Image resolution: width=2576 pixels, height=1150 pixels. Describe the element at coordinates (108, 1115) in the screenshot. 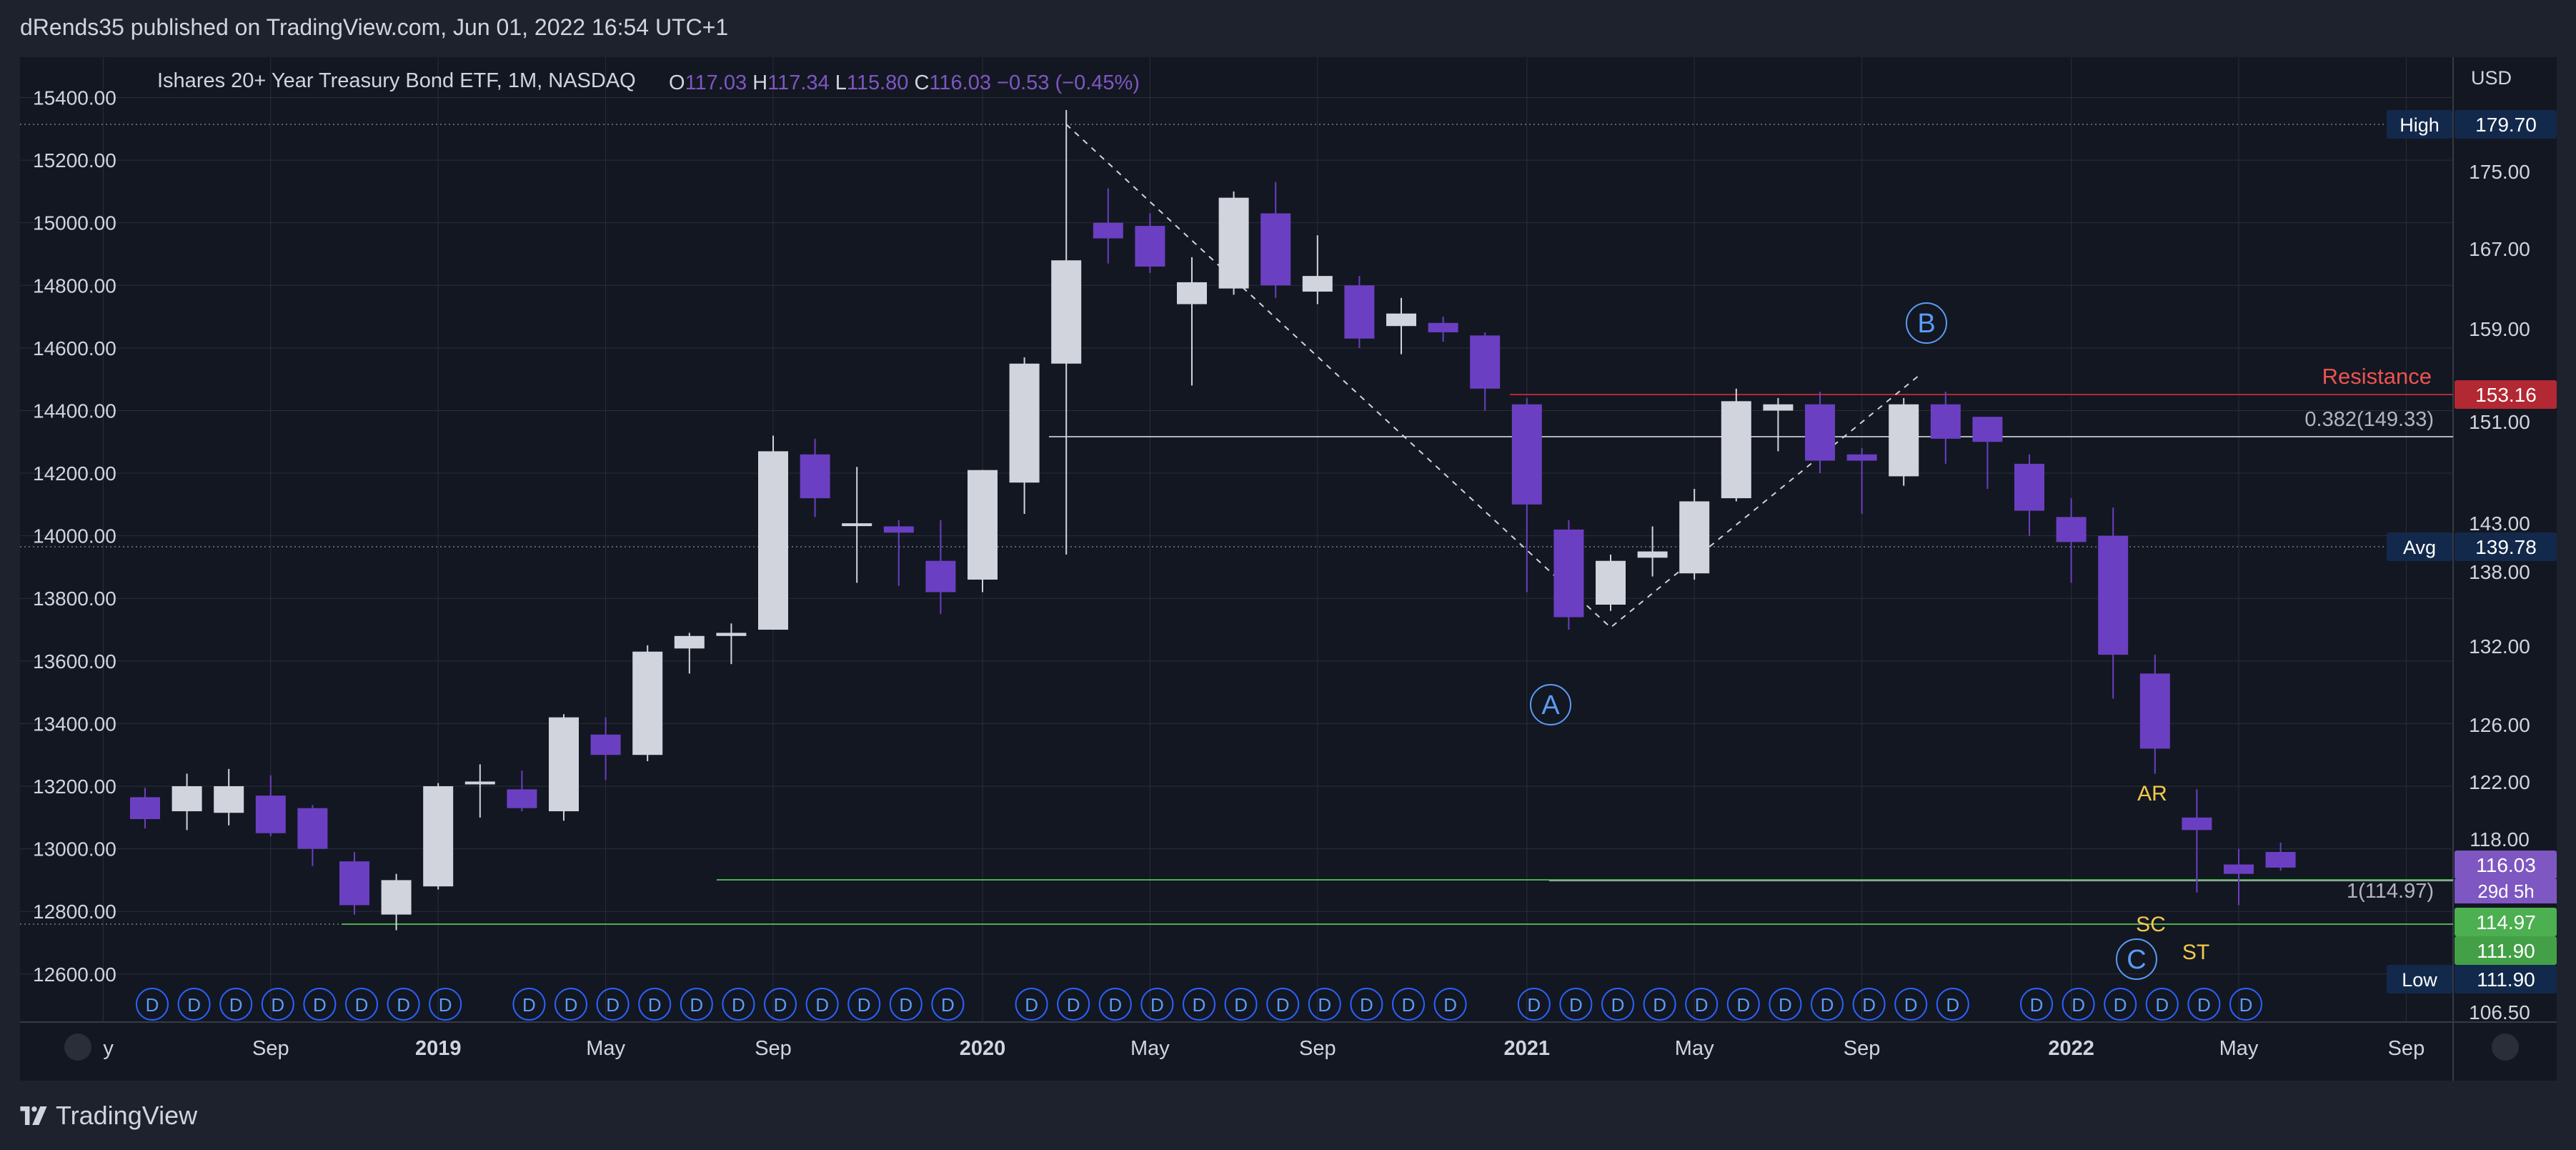

I see `tradingview-logo: TradingView` at that location.